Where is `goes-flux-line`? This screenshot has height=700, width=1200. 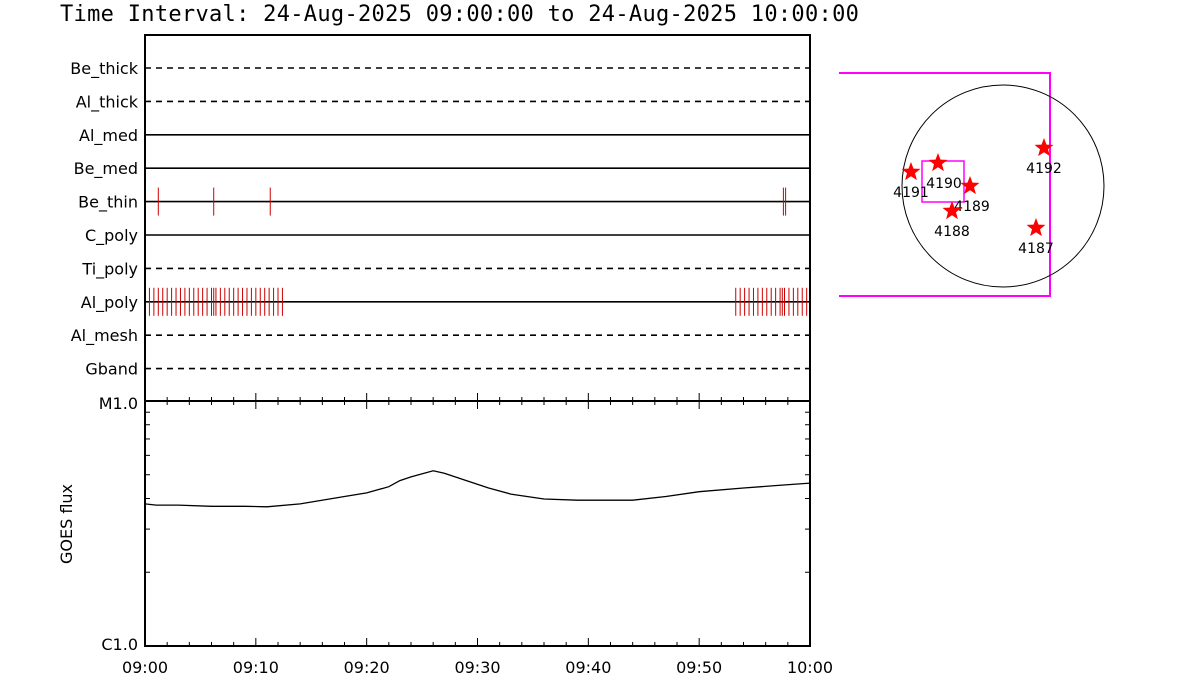 goes-flux-line is located at coordinates (477, 489).